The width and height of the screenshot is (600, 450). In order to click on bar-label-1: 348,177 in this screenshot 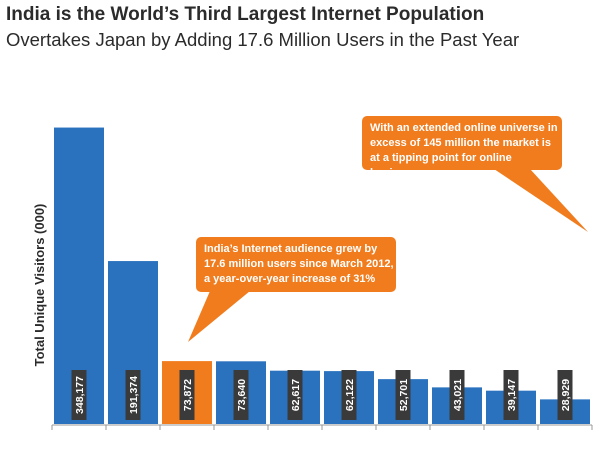, I will do `click(80, 395)`.